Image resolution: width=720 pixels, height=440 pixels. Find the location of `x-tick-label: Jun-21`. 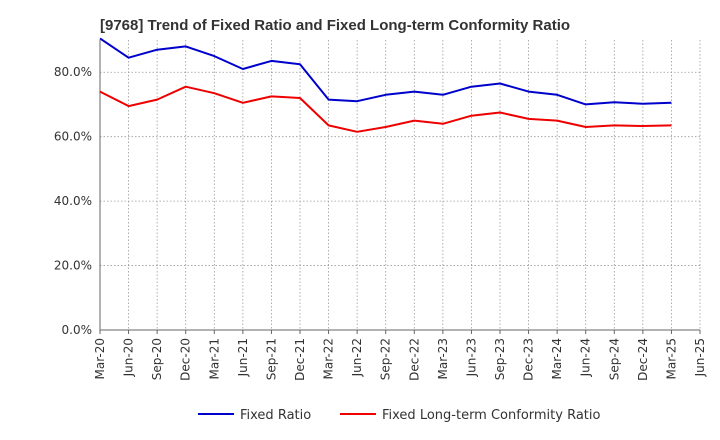

x-tick-label: Jun-21 is located at coordinates (243, 357).